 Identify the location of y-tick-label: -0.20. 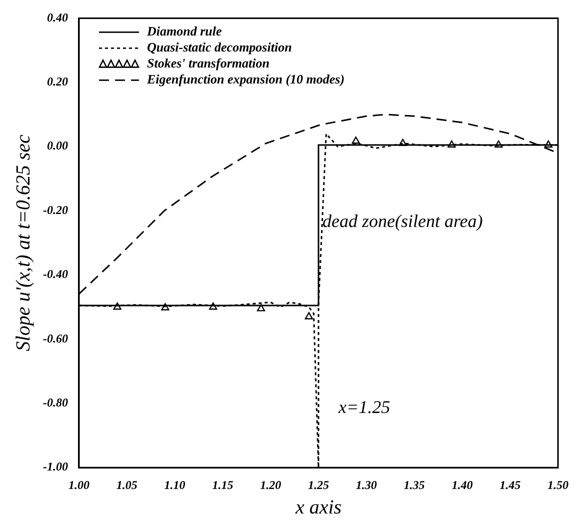
(55, 209).